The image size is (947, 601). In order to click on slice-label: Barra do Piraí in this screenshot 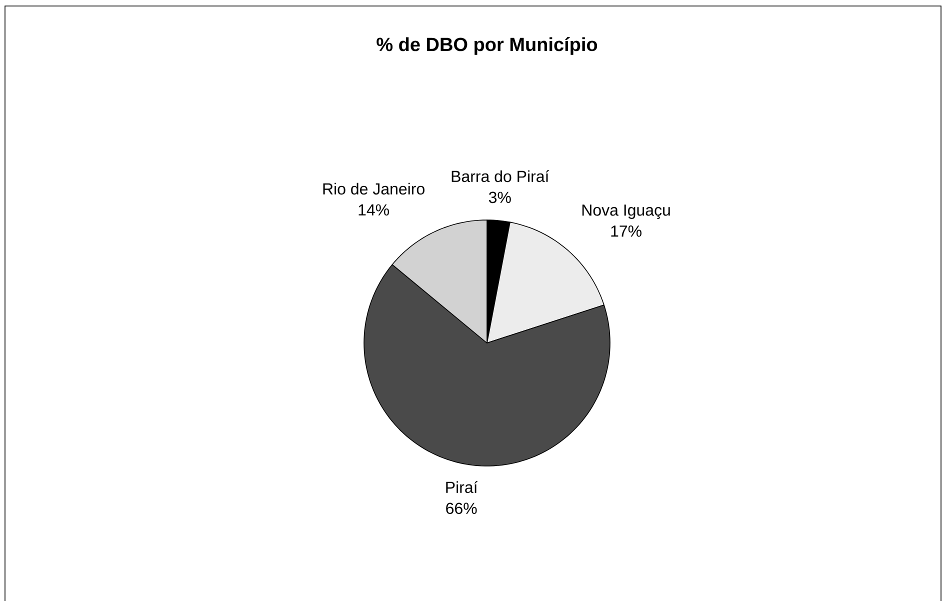, I will do `click(501, 176)`.